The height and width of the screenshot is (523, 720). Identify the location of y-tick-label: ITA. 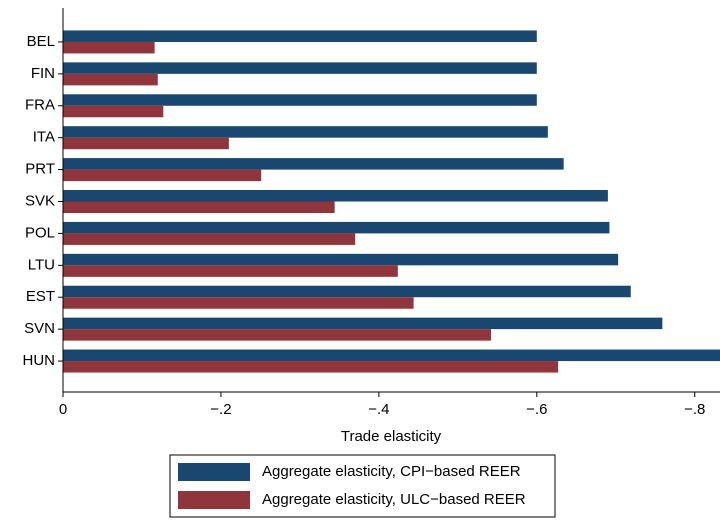
(44, 137).